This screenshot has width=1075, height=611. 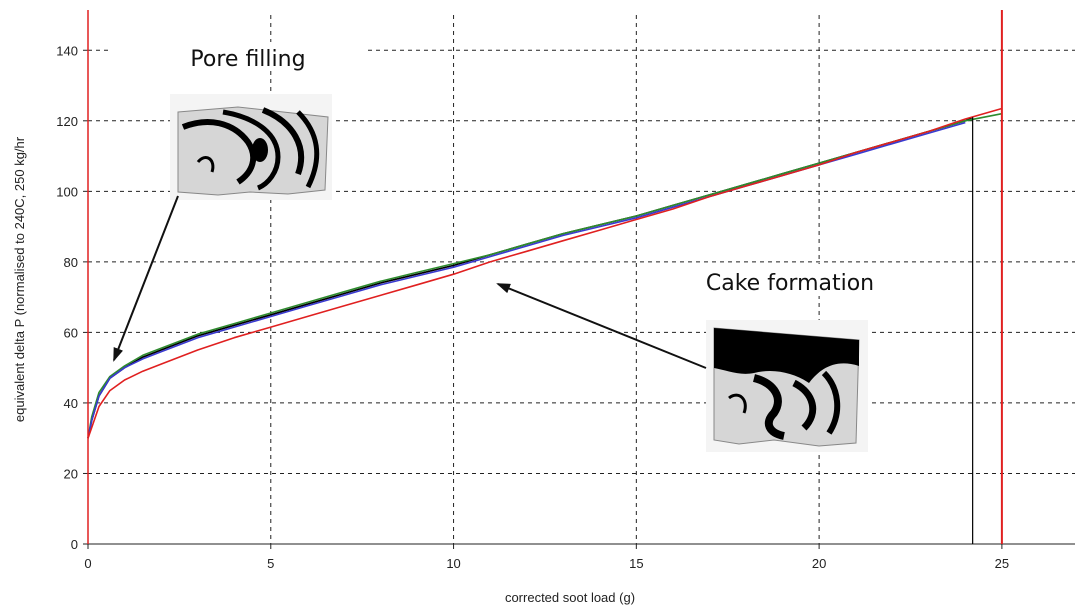 What do you see at coordinates (87, 563) in the screenshot?
I see `x-tick-label: 0` at bounding box center [87, 563].